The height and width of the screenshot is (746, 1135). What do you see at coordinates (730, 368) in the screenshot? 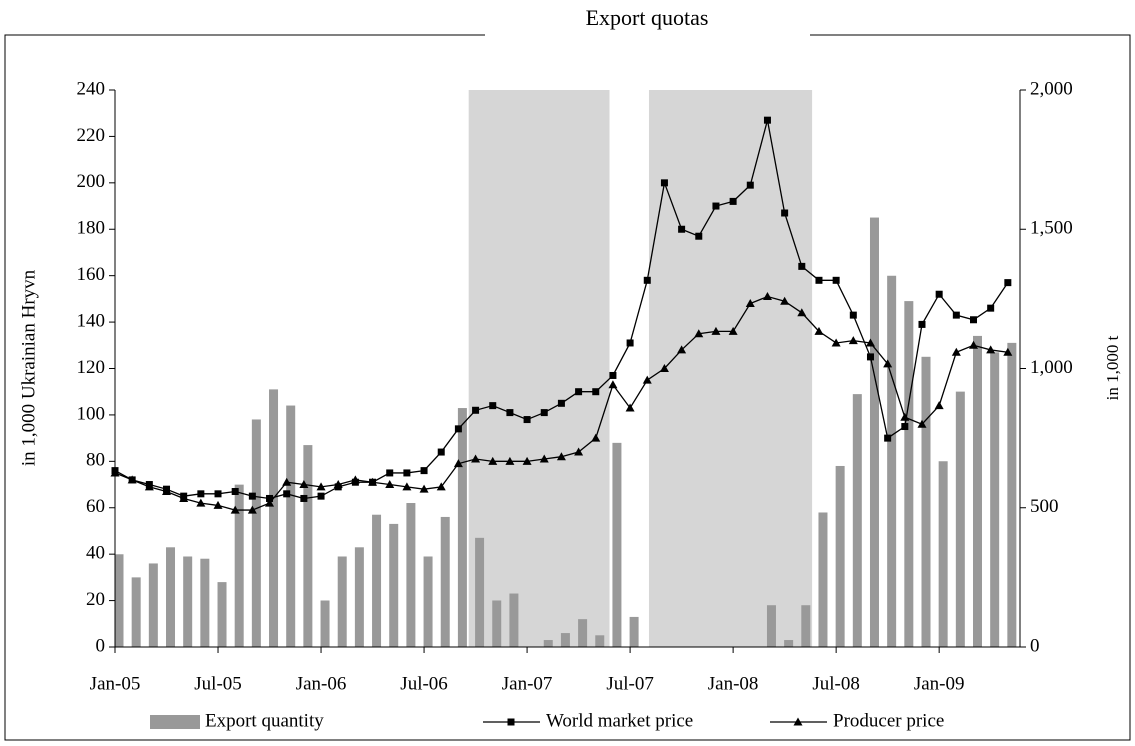
I see `quota-period` at bounding box center [730, 368].